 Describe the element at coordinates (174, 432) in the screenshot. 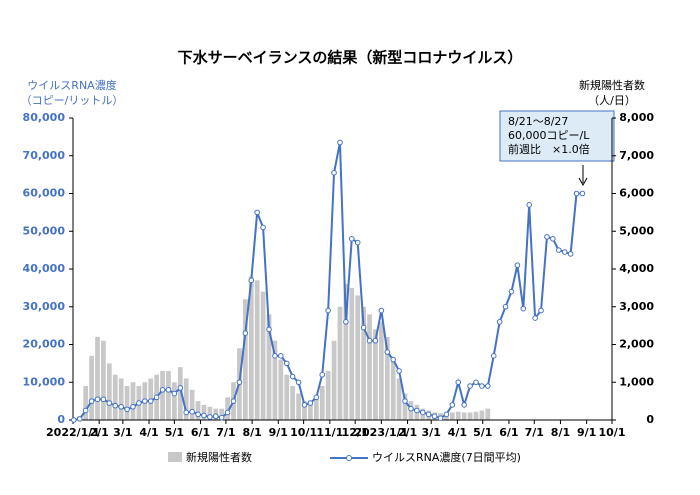

I see `x-tick-label: 5/1` at that location.